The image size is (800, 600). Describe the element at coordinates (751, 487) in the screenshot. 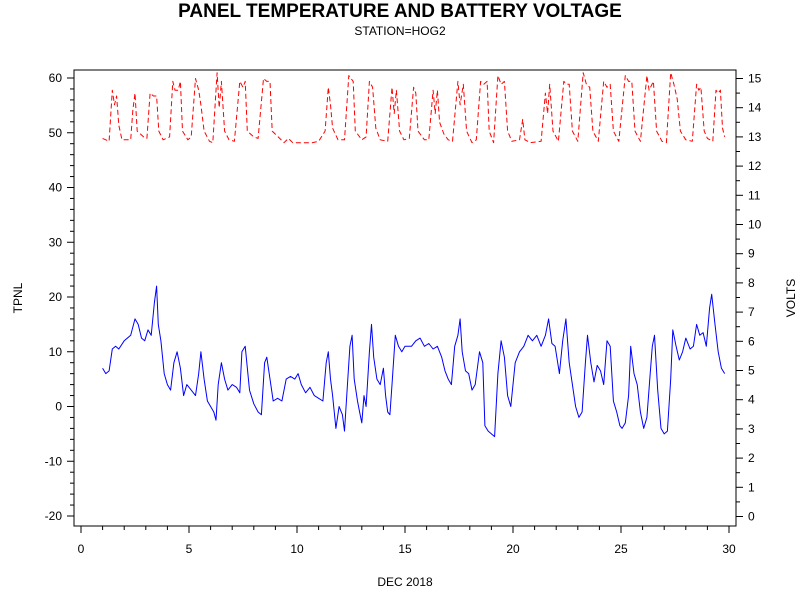

I see `y-right-tick-label: 1` at that location.